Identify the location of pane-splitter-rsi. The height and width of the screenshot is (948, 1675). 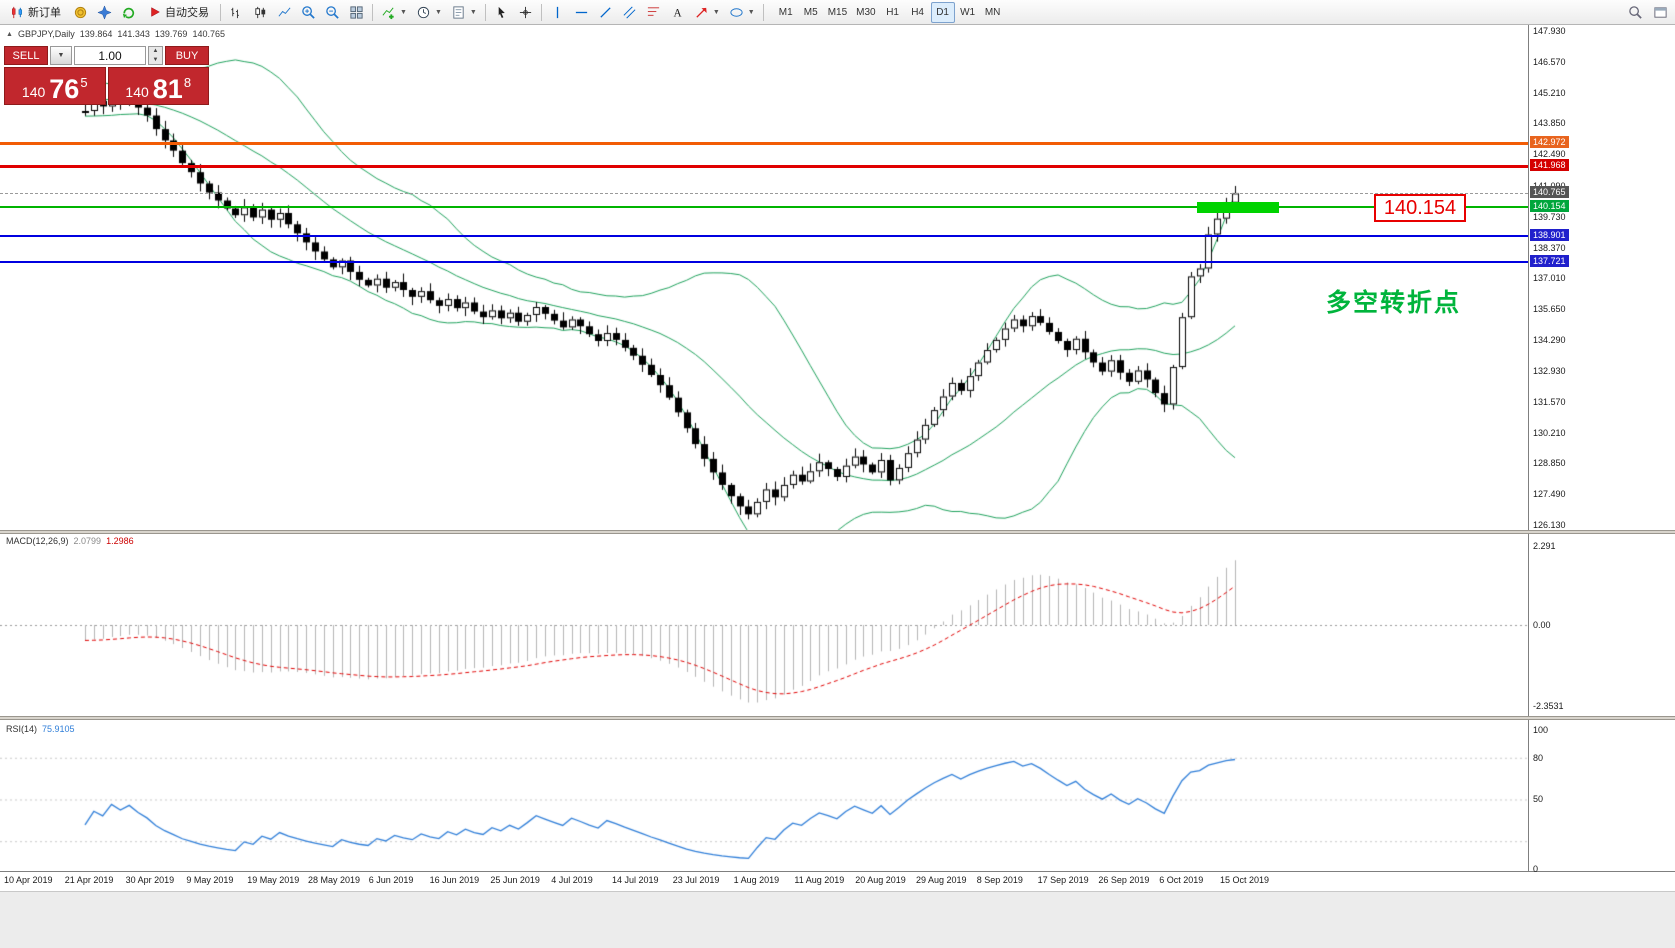
(837, 718).